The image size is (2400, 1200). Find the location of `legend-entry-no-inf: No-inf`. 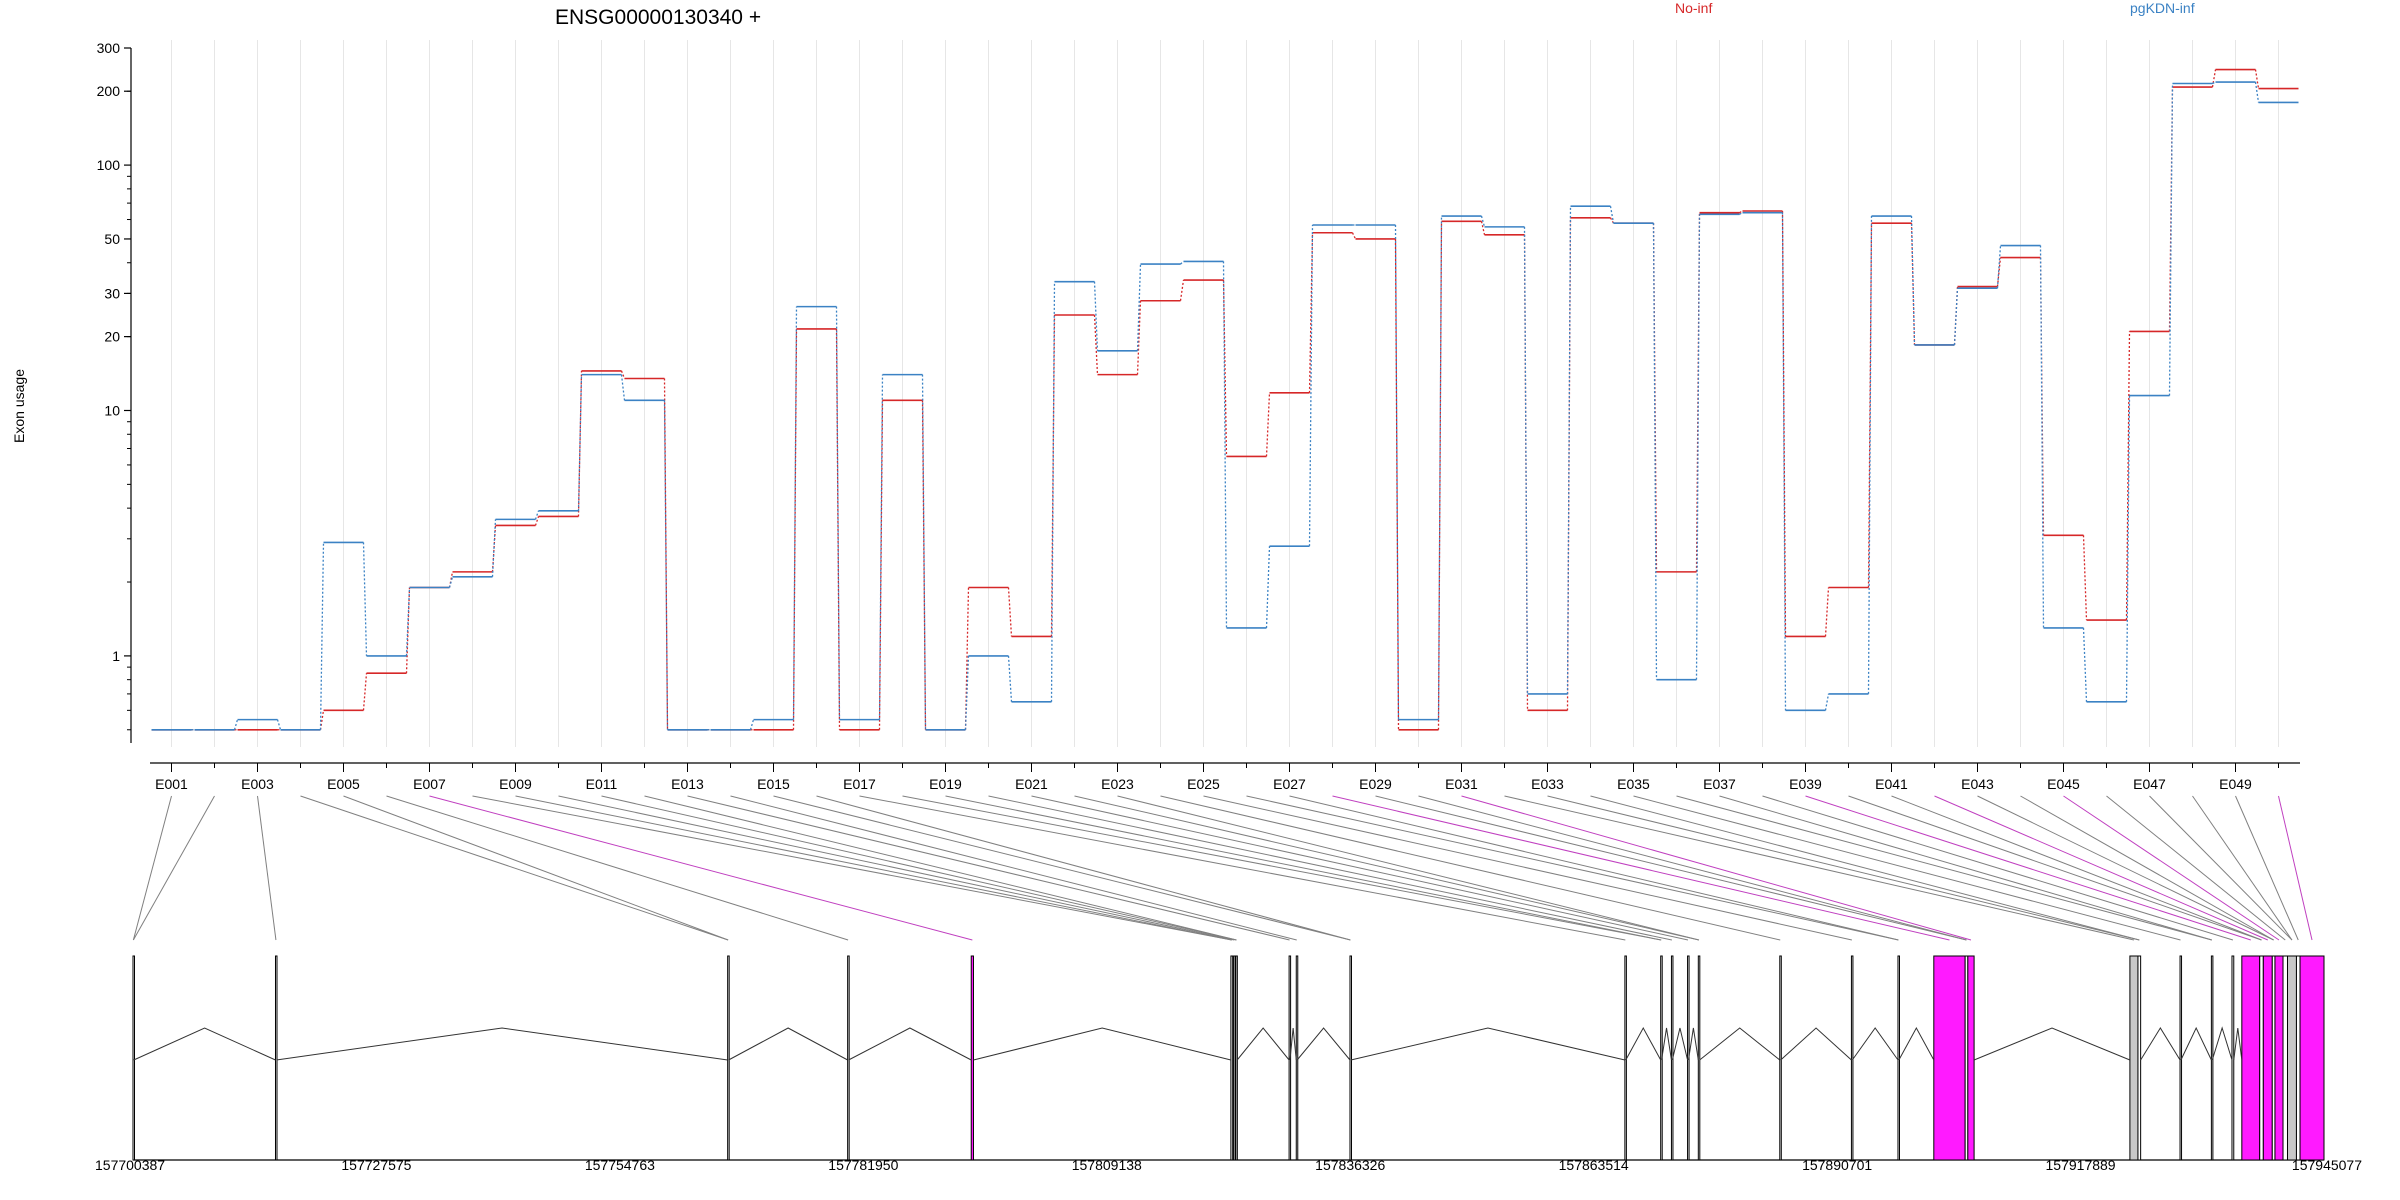

legend-entry-no-inf: No-inf is located at coordinates (1693, 8).